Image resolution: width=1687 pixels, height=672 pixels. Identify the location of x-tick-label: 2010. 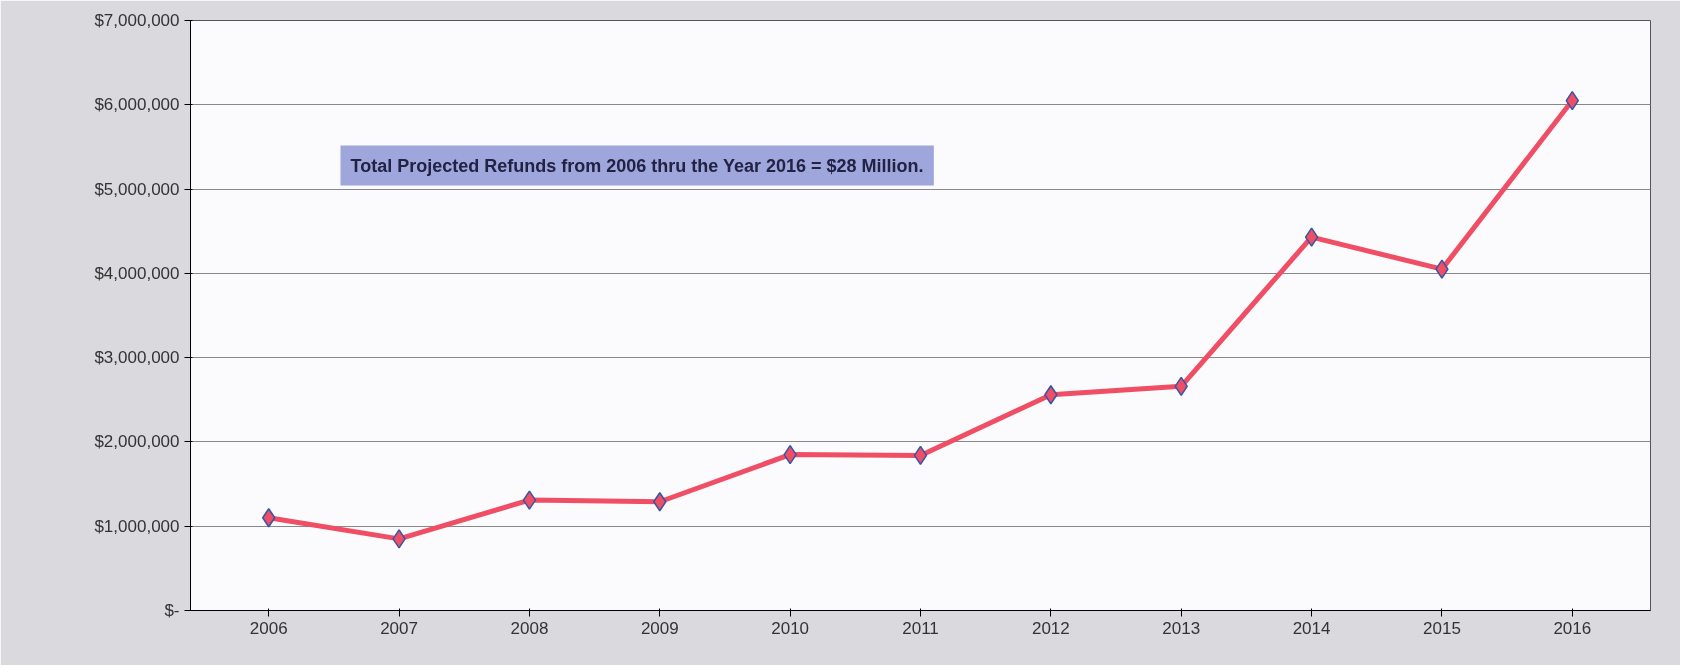
(790, 628).